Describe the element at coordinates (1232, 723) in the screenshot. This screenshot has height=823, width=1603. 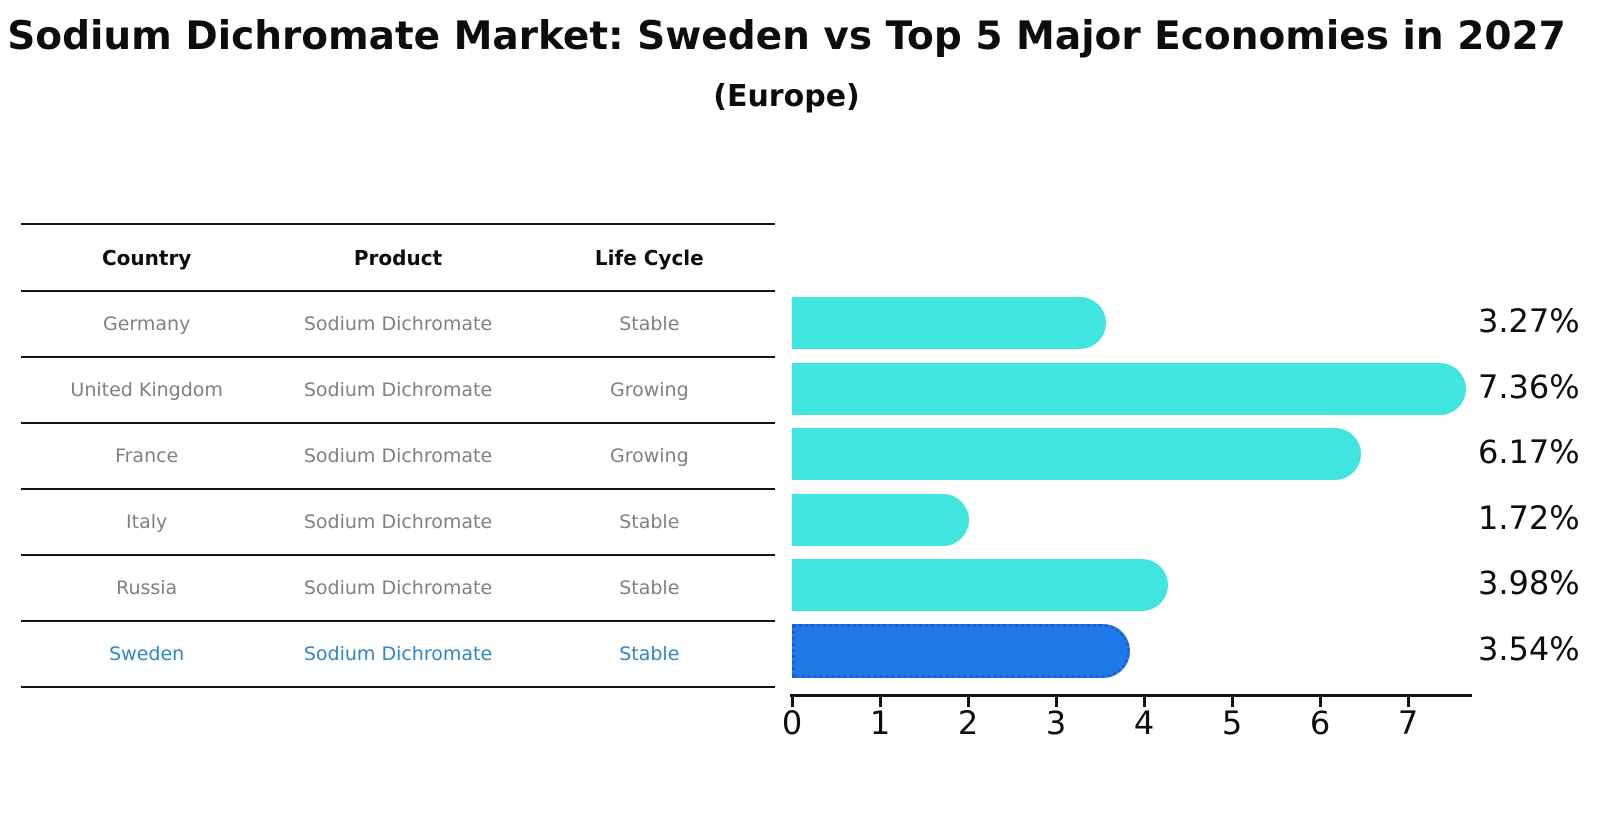
I see `x-tick-label: 5` at that location.